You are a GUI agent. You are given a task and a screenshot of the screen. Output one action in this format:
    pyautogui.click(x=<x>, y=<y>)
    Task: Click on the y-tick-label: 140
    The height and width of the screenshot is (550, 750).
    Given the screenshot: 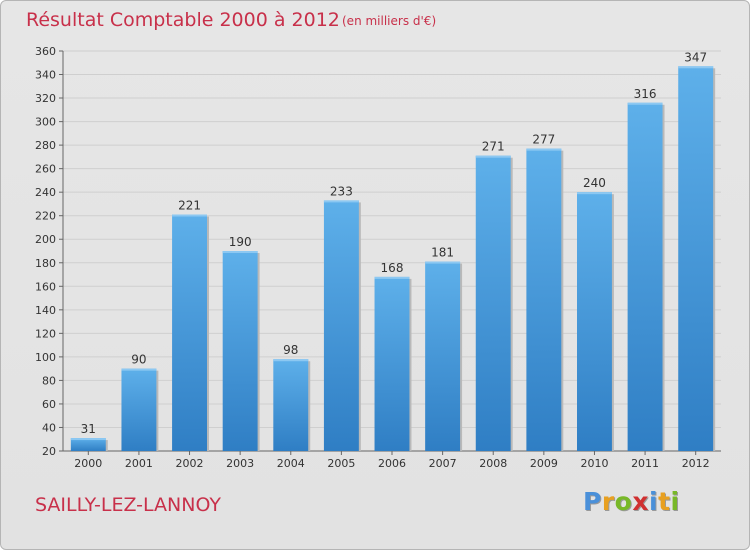 What is the action you would take?
    pyautogui.click(x=45, y=310)
    